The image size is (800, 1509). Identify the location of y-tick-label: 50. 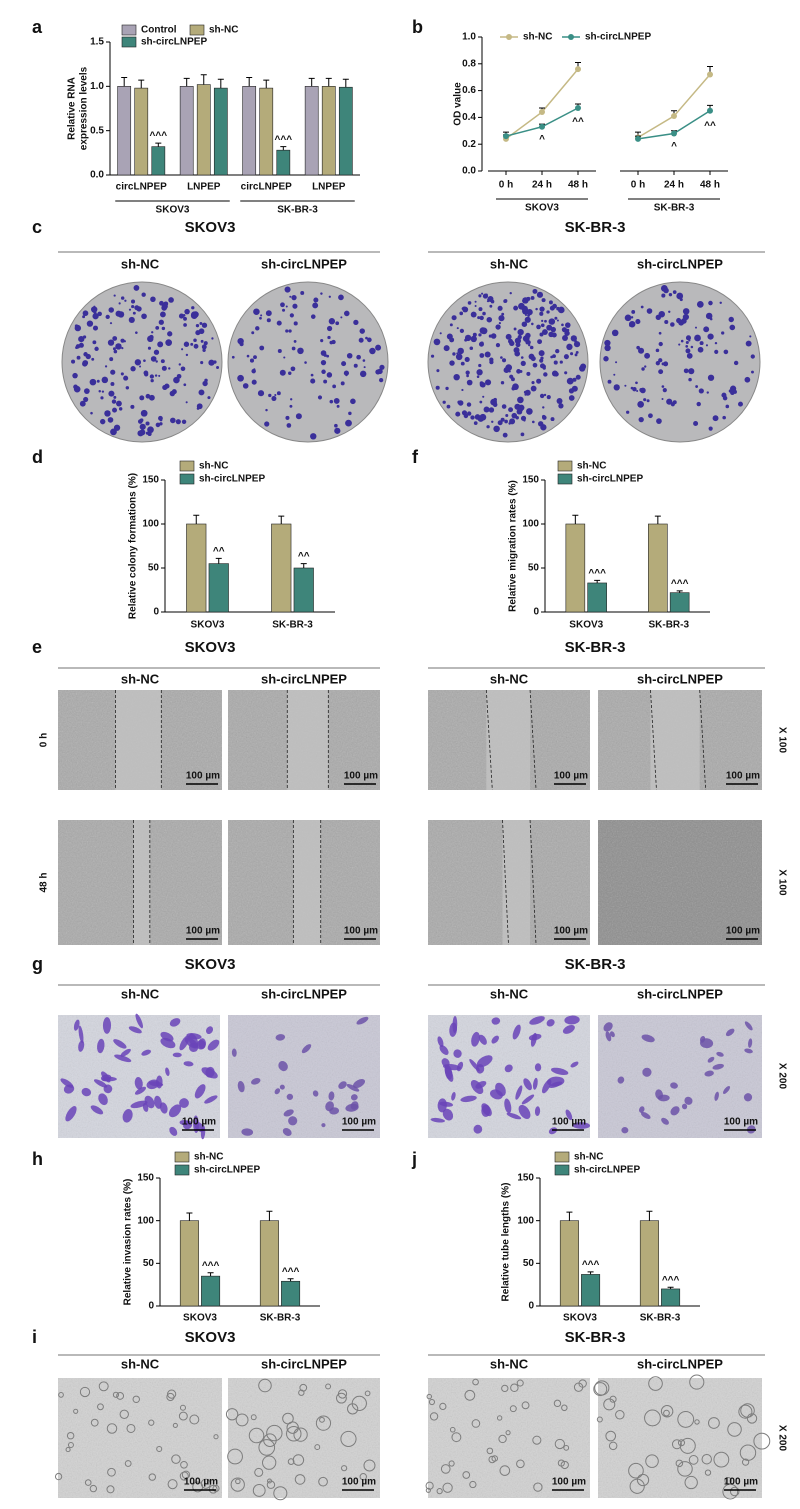
(529, 1263).